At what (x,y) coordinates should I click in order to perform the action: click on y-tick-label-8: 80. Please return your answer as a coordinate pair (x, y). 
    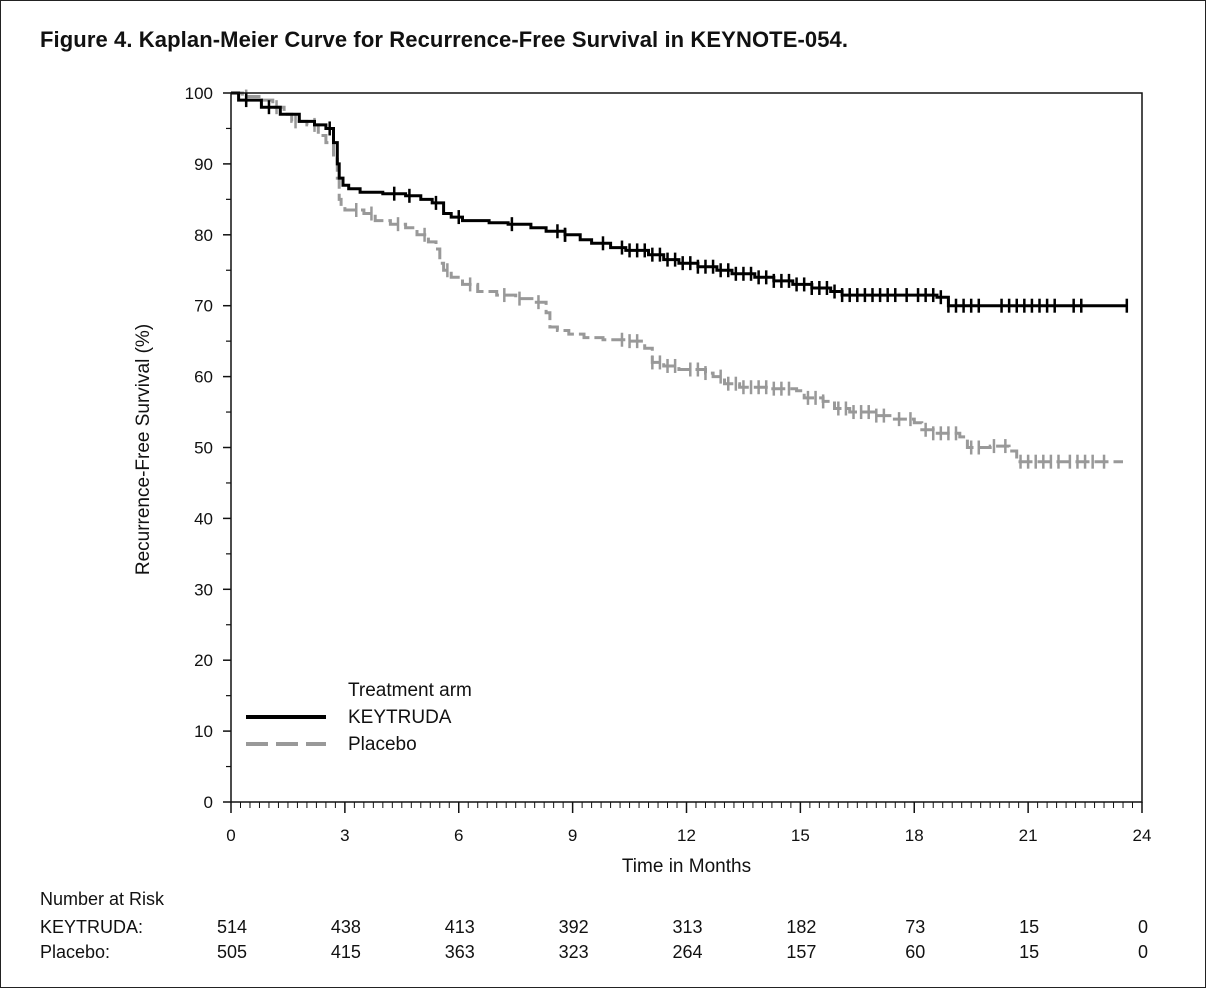
    Looking at the image, I should click on (203, 235).